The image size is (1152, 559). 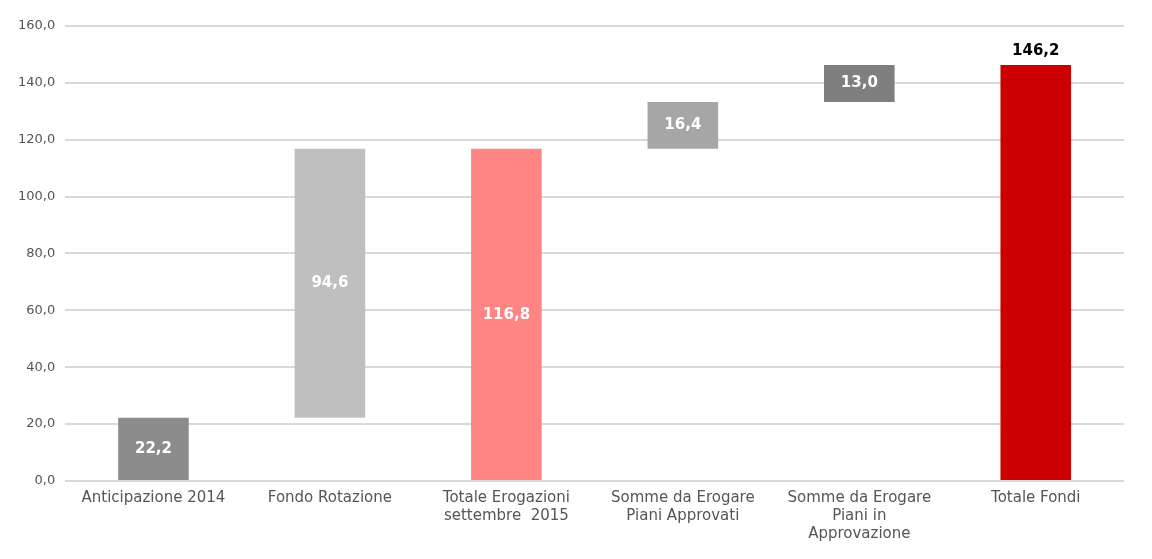 What do you see at coordinates (683, 505) in the screenshot?
I see `x-tick-label: Somme da Erogare Piani Approvati` at bounding box center [683, 505].